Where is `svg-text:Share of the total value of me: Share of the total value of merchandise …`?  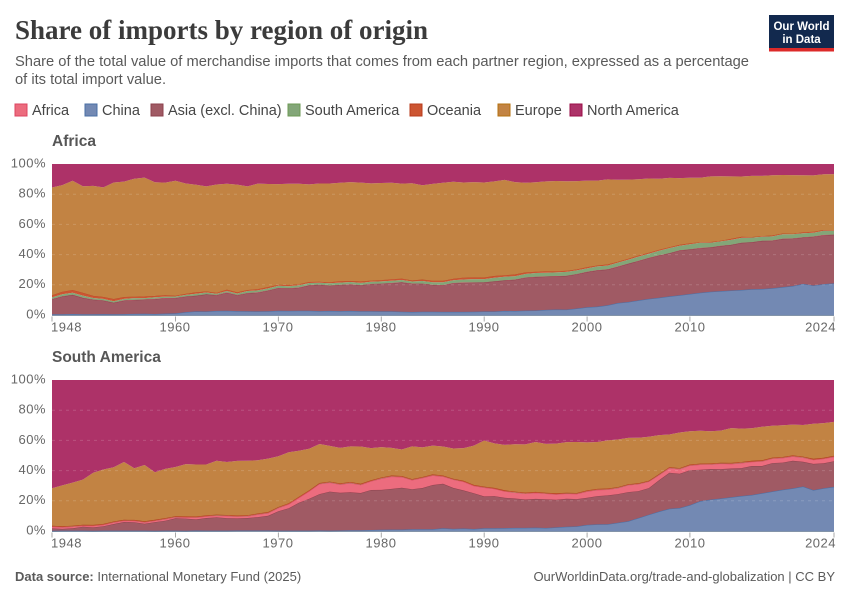 svg-text:Share of the total value of me: Share of the total value of merchandise … is located at coordinates (382, 62).